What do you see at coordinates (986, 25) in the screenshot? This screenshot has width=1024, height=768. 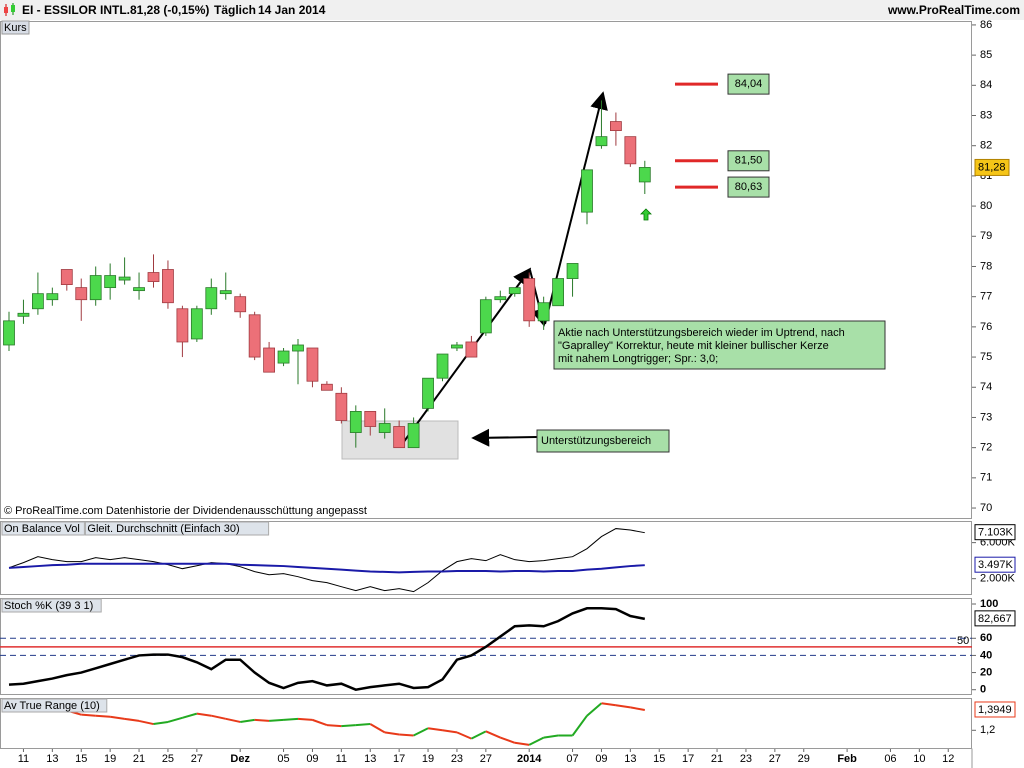 I see `y-tick-label: 86` at bounding box center [986, 25].